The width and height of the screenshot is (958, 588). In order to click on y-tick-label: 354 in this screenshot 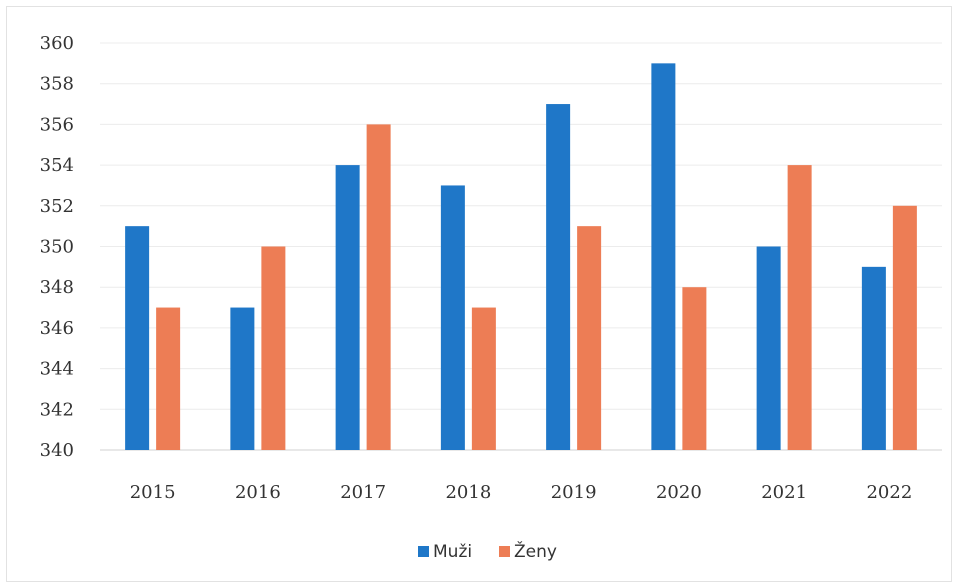, I will do `click(57, 165)`.